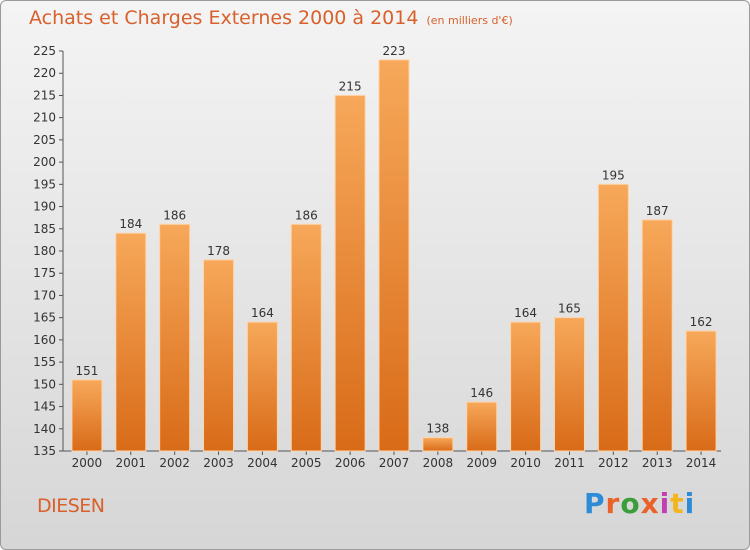 Image resolution: width=750 pixels, height=550 pixels. Describe the element at coordinates (657, 211) in the screenshot. I see `bar-value-label: 187` at that location.